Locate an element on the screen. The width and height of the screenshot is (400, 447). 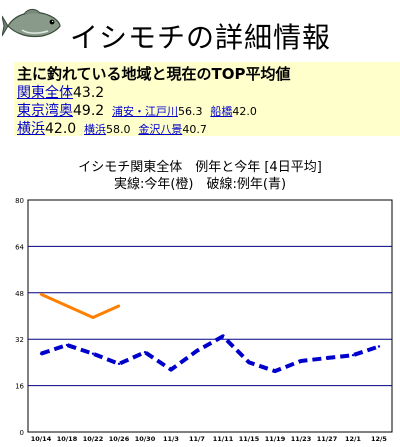
x-tick-label: 10/26 is located at coordinates (119, 439).